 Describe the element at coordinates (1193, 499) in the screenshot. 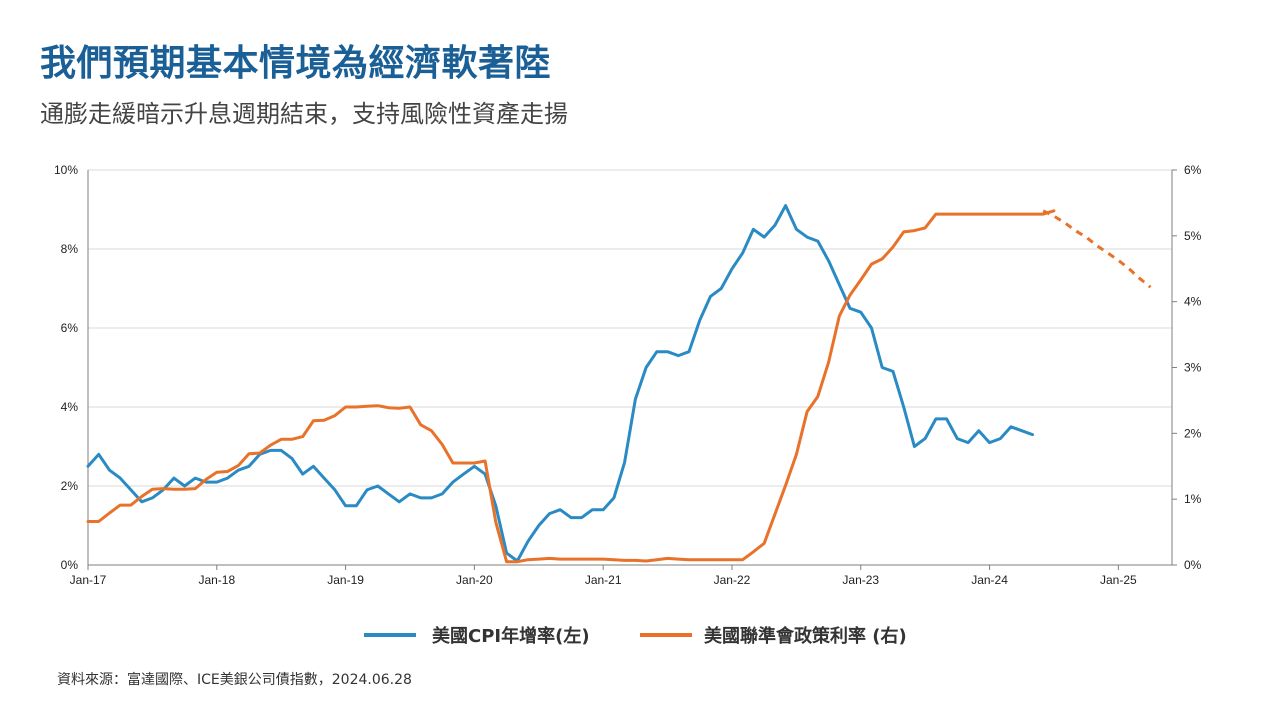

I see `right-tick-label: 1%` at that location.